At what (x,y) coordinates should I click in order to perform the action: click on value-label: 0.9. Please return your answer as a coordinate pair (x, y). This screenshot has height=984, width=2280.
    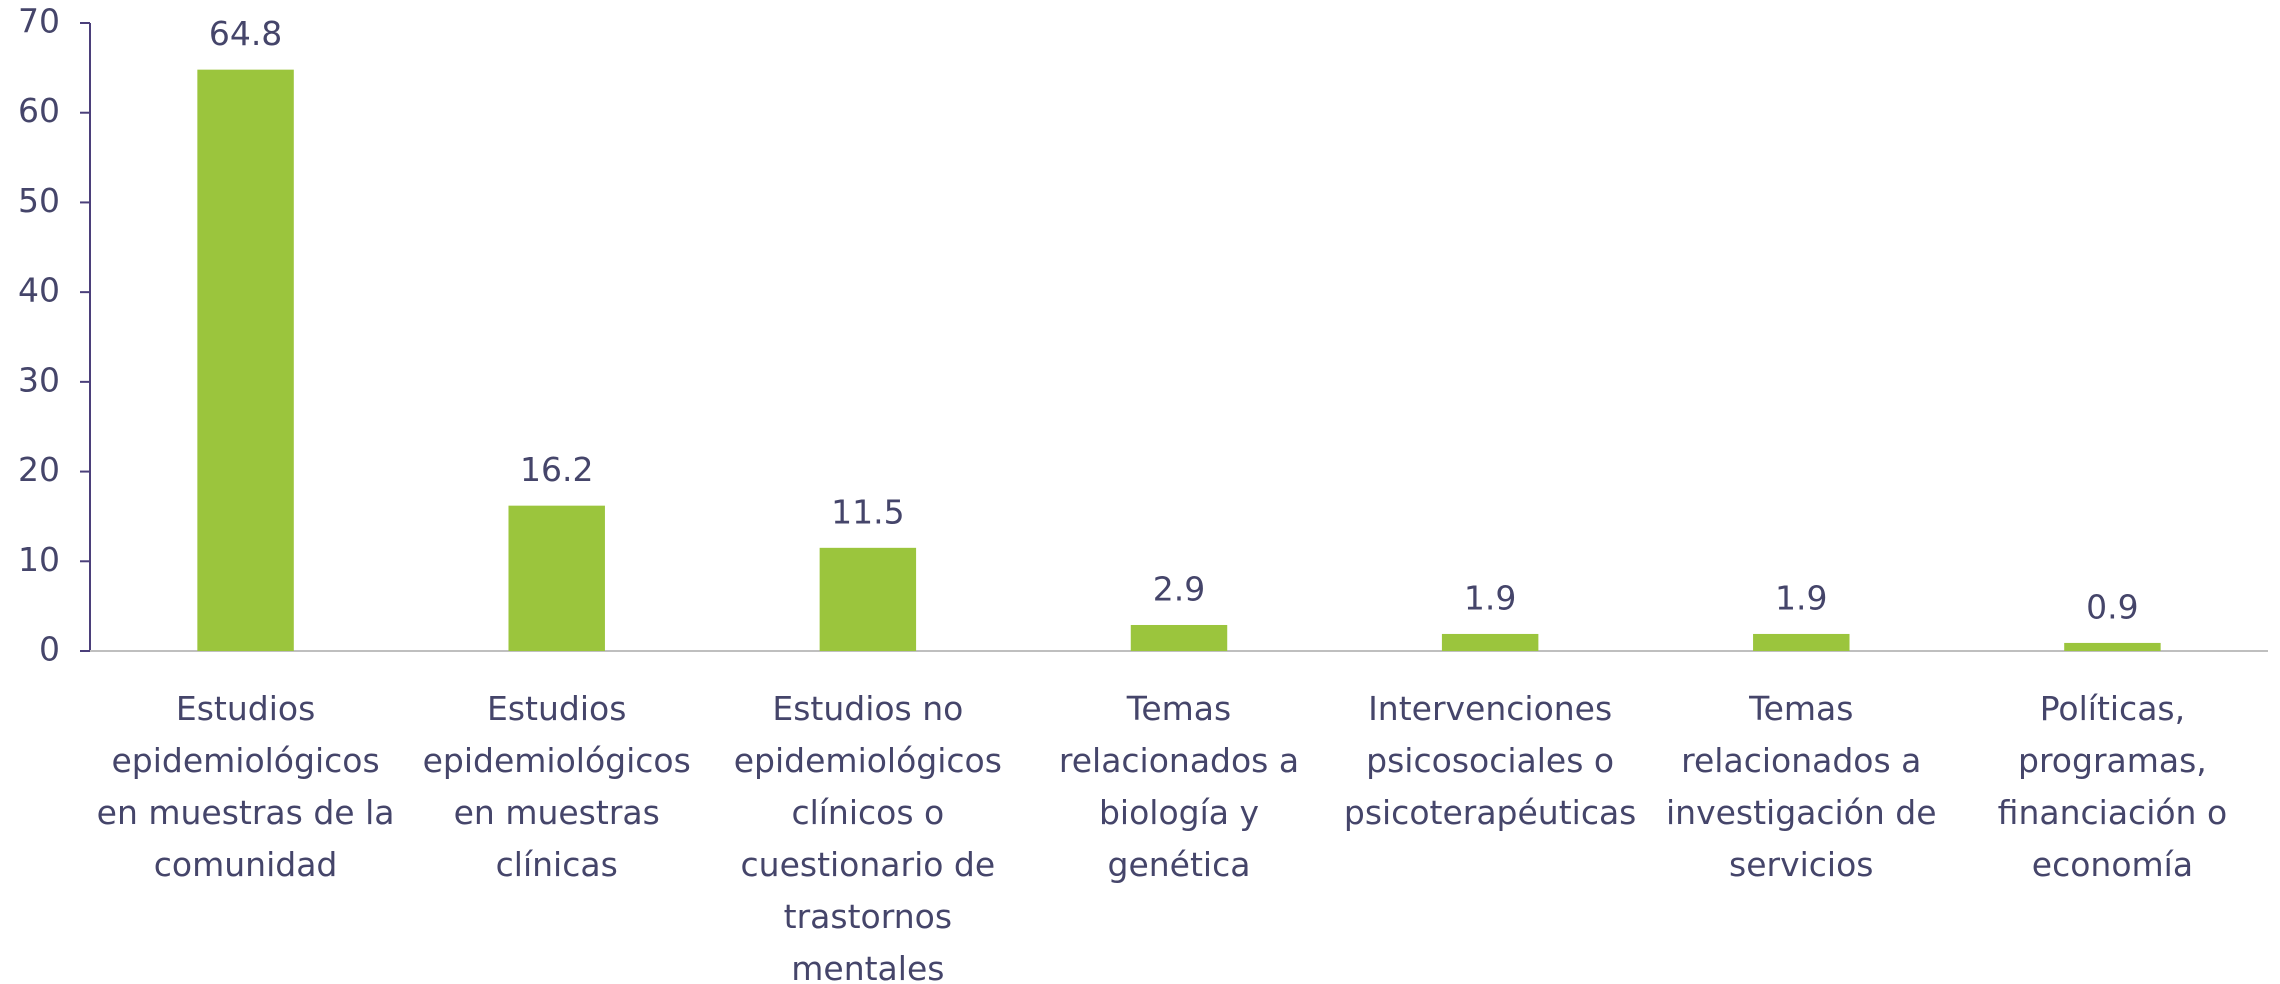
    Looking at the image, I should click on (2112, 606).